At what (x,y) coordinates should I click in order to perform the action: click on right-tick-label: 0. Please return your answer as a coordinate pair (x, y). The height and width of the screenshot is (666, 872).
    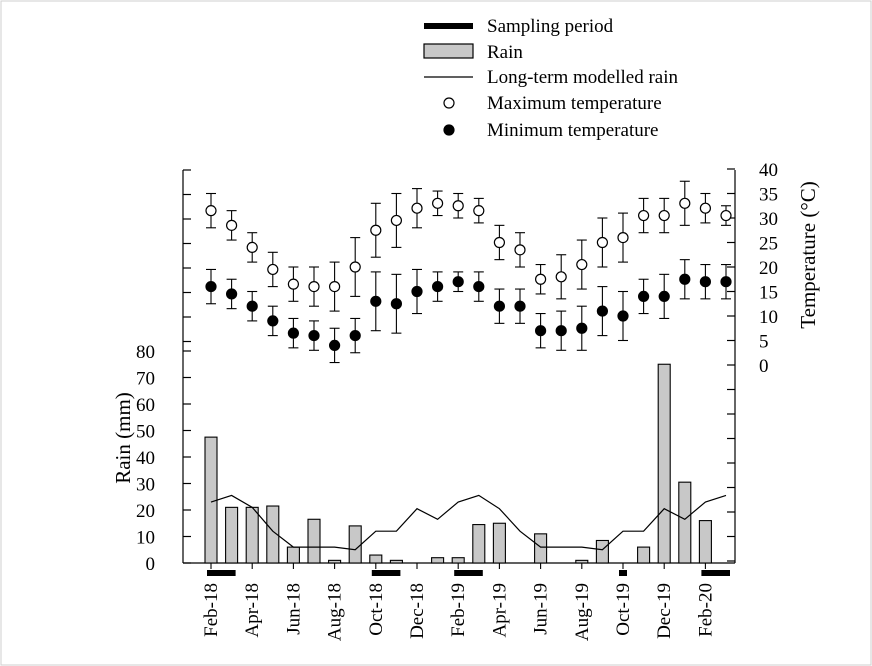
    Looking at the image, I should click on (764, 366).